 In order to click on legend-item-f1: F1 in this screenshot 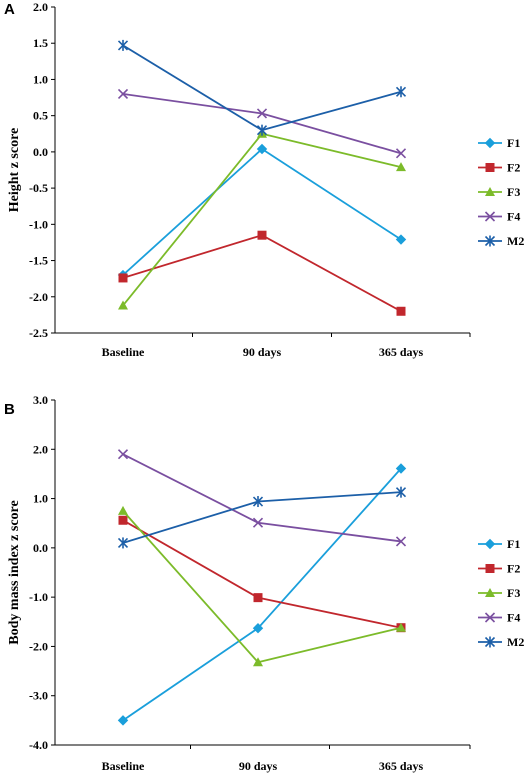, I will do `click(499, 143)`.